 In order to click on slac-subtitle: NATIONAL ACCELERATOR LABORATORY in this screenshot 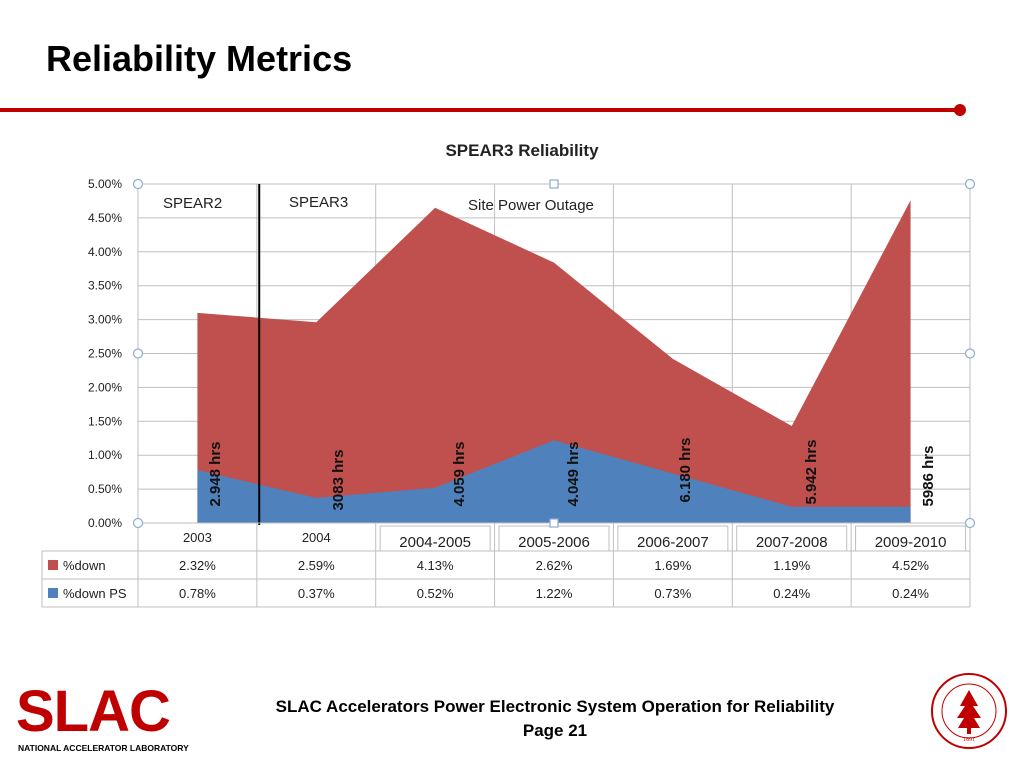, I will do `click(103, 748)`.